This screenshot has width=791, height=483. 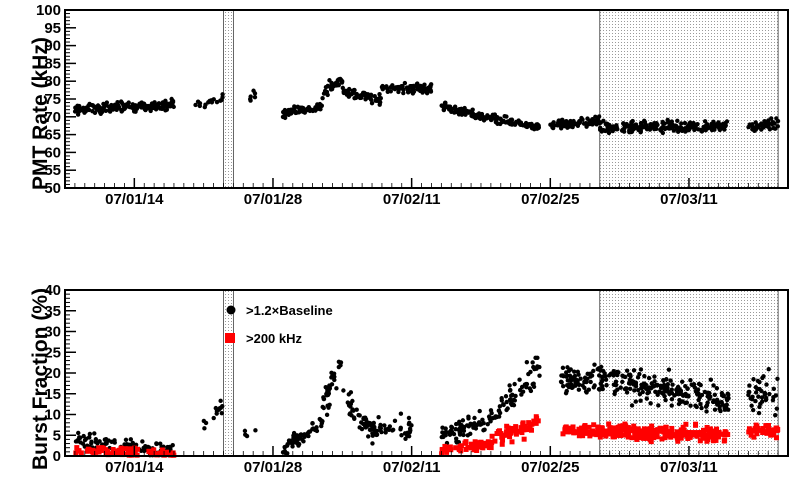 I want to click on legend: >1.2×Baseline >200 kHz, so click(x=279, y=324).